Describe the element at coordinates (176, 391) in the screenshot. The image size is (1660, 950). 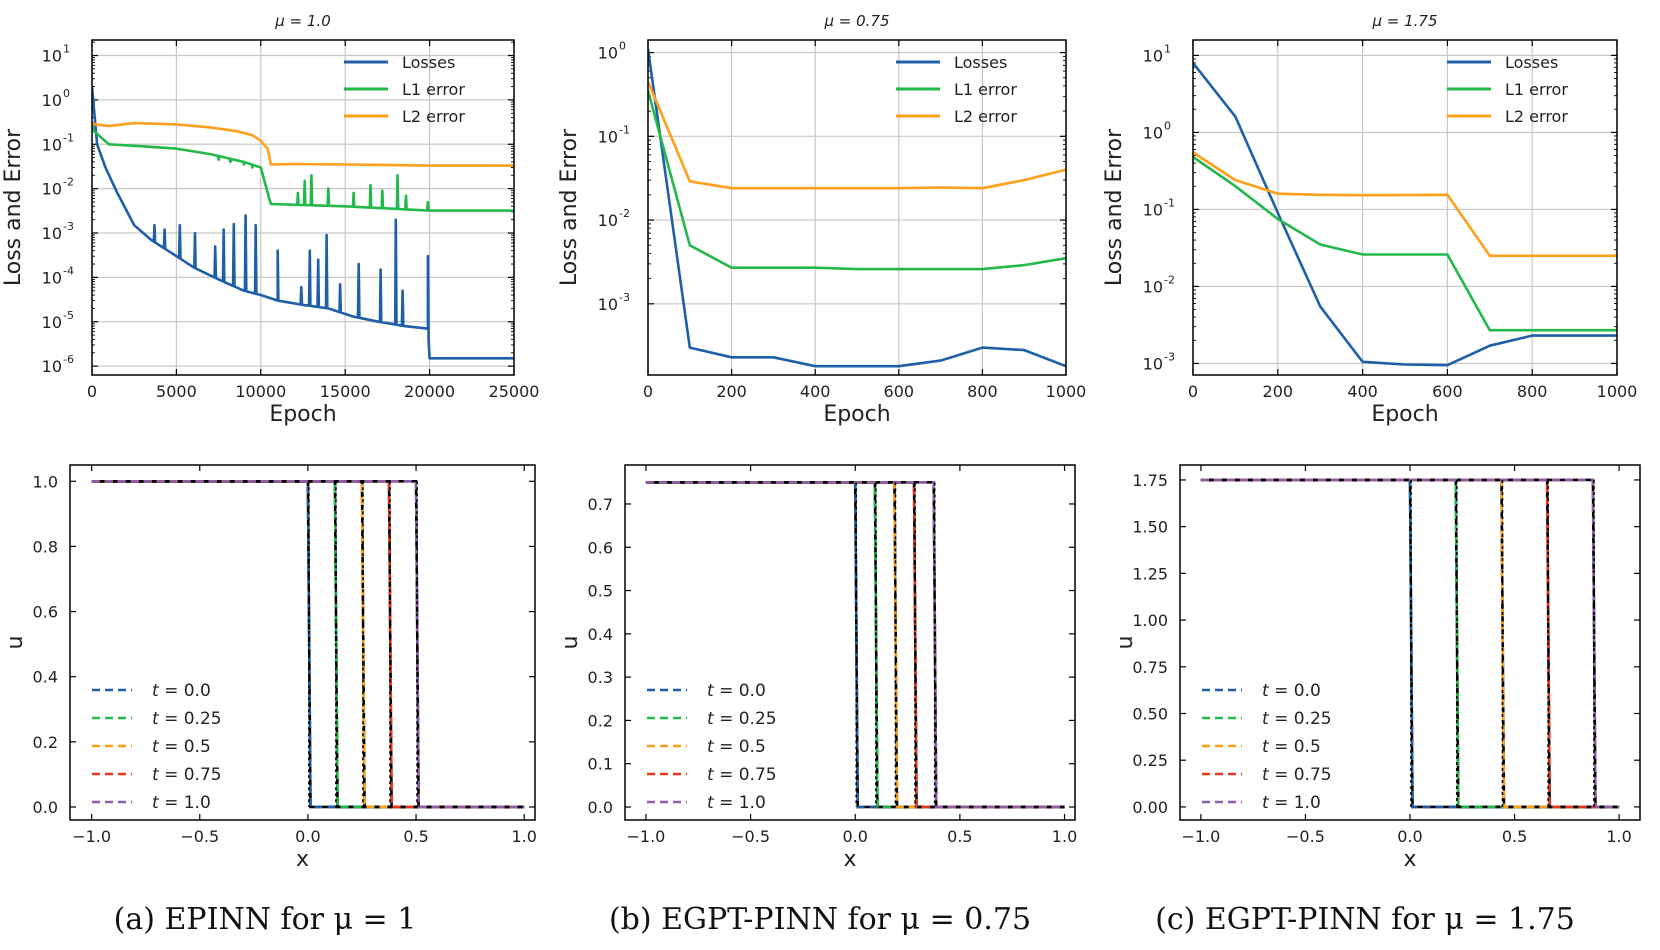
I see `x-tick-label: 5000` at that location.